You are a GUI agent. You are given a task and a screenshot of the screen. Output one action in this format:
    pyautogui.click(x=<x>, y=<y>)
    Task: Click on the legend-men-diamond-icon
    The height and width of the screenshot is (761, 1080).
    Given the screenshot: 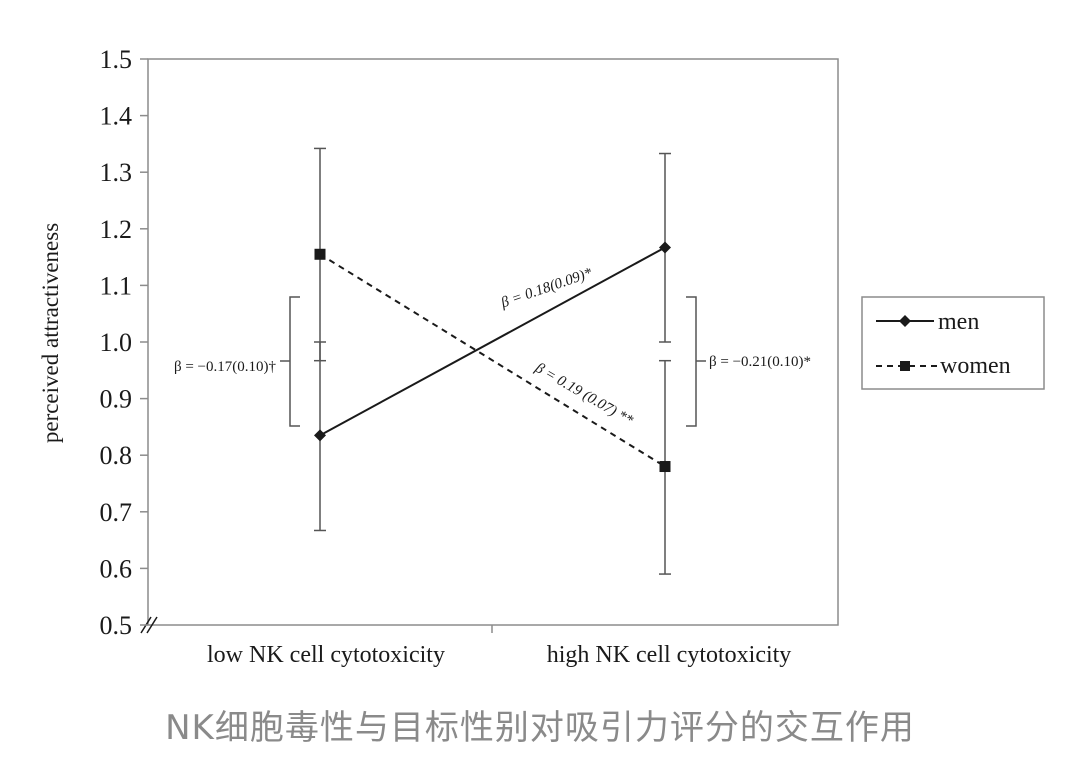 What is the action you would take?
    pyautogui.click(x=905, y=321)
    